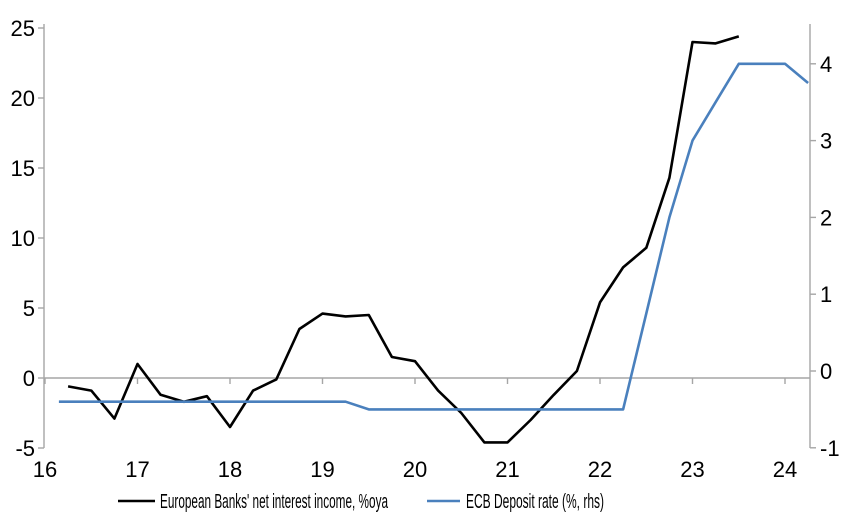  I want to click on right-axis-tick-label: 2, so click(826, 217).